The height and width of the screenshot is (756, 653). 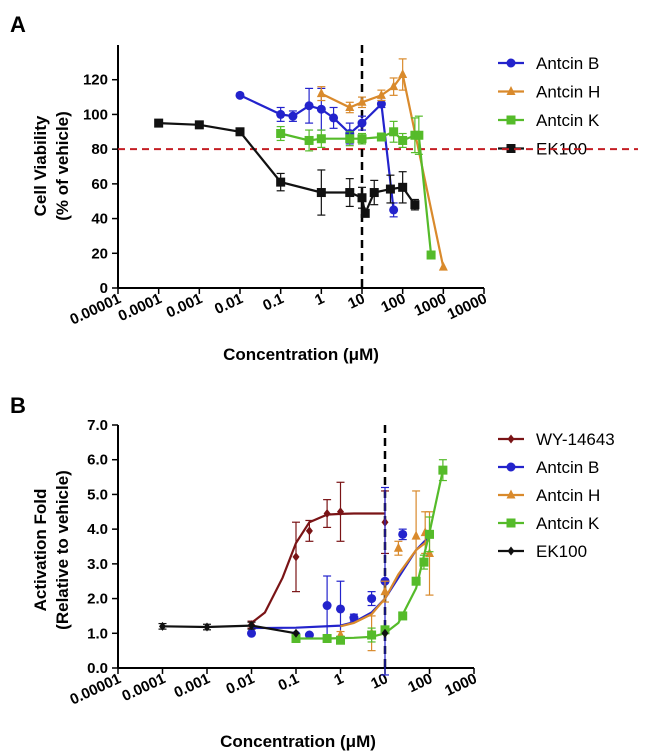 What do you see at coordinates (18, 24) in the screenshot?
I see `panel-a-letter: A` at bounding box center [18, 24].